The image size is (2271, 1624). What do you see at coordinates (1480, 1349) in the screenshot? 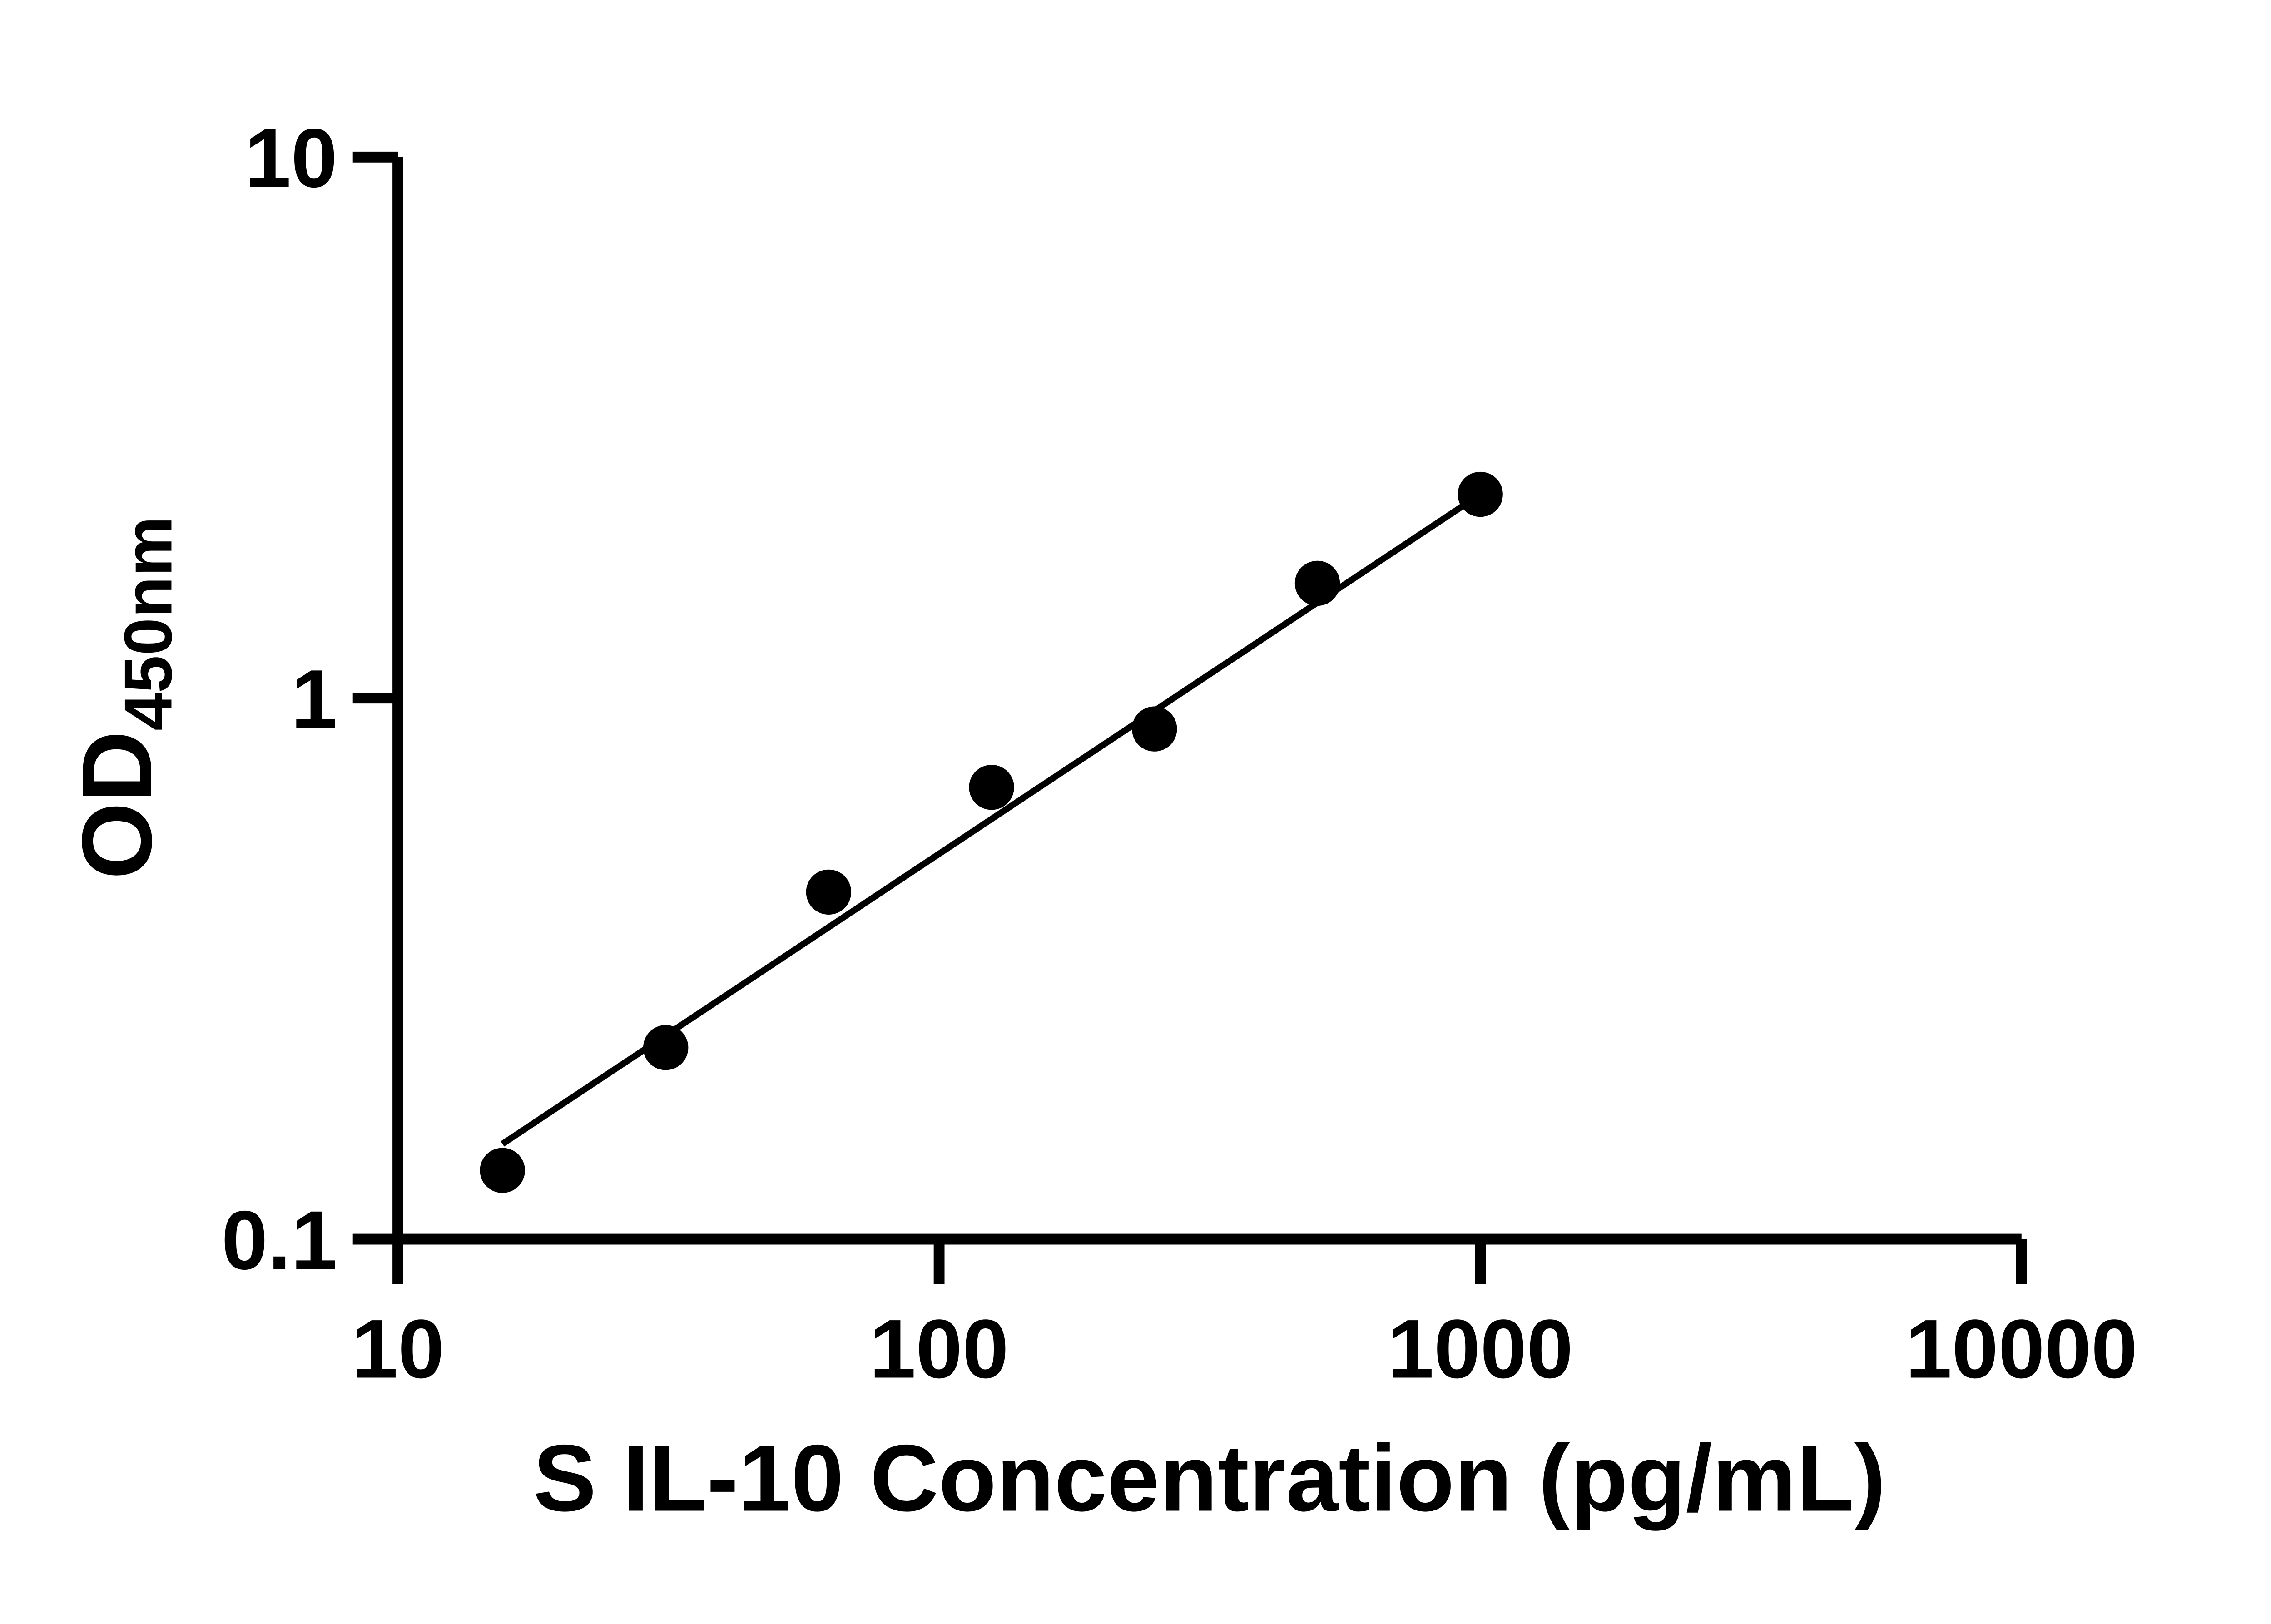
I see `x-tick-label: 1000` at bounding box center [1480, 1349].